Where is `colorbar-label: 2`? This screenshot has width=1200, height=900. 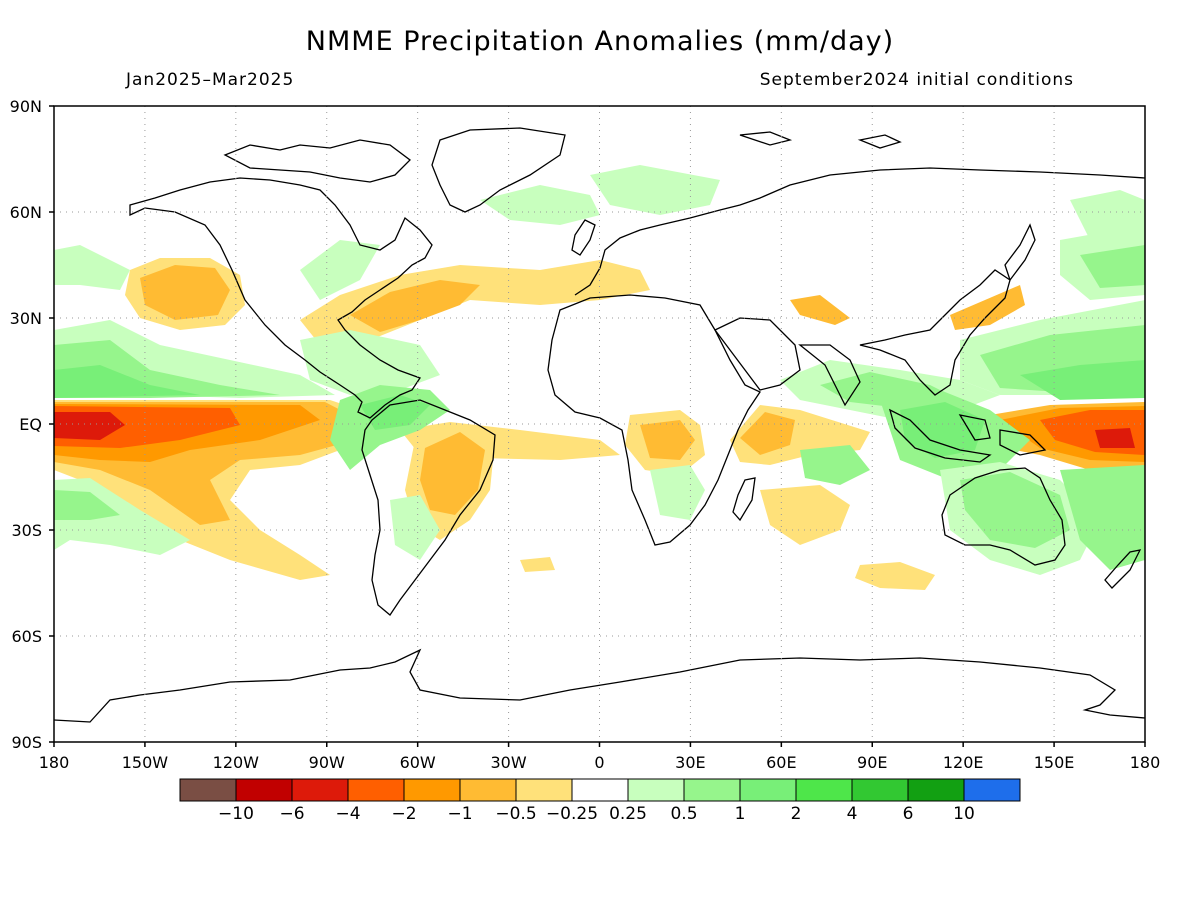
colorbar-label: 2 is located at coordinates (796, 814).